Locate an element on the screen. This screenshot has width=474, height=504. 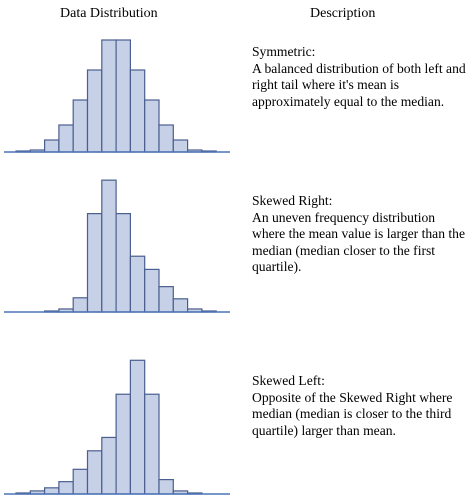
skewed-right-histogram is located at coordinates (117, 246).